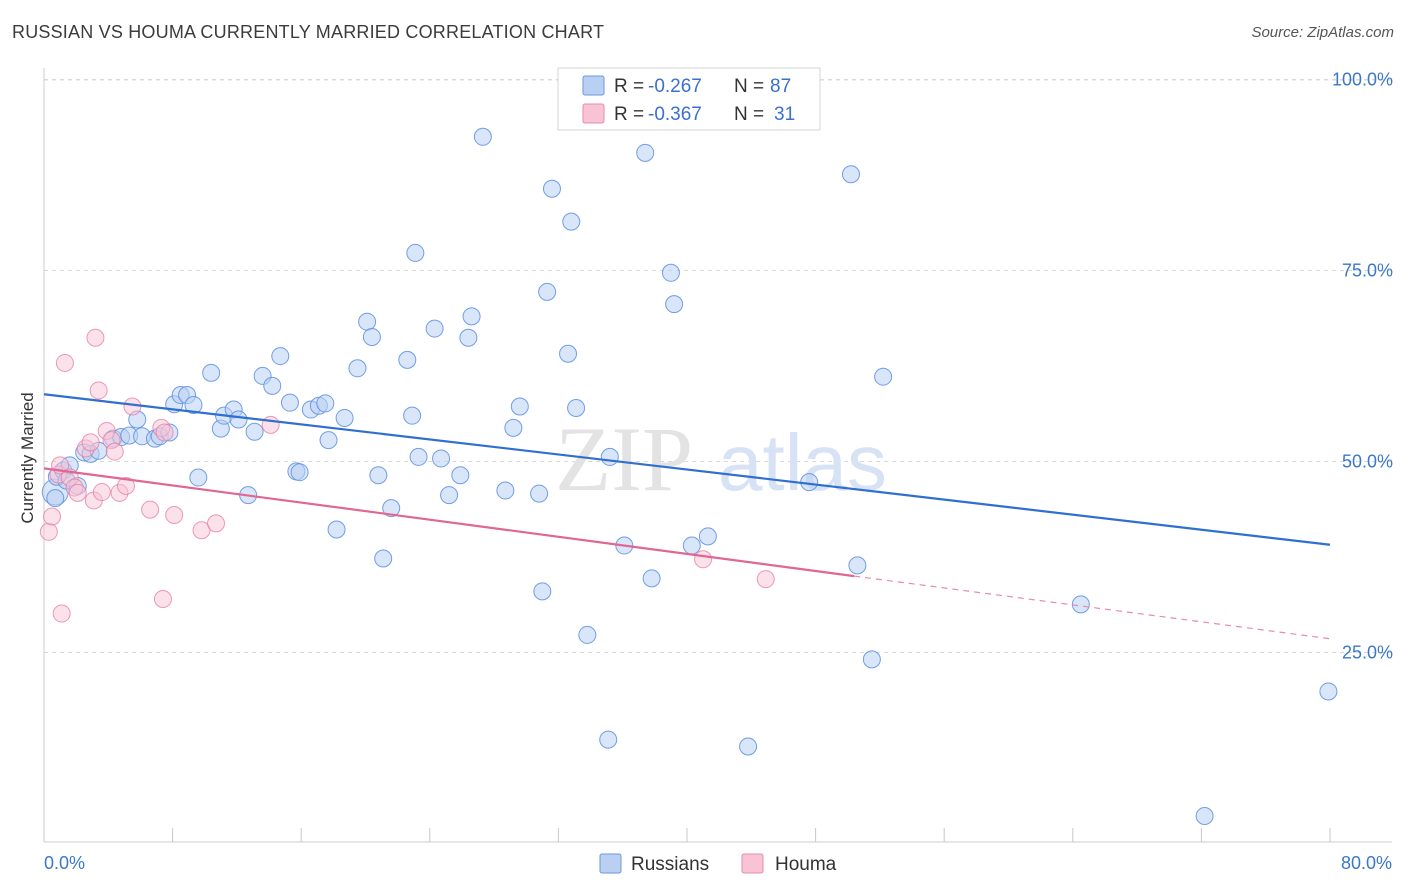  Describe the element at coordinates (689, 99) in the screenshot. I see `stats-legend: R = -0.267 N = 87 R = -0.367 N = 31` at that location.